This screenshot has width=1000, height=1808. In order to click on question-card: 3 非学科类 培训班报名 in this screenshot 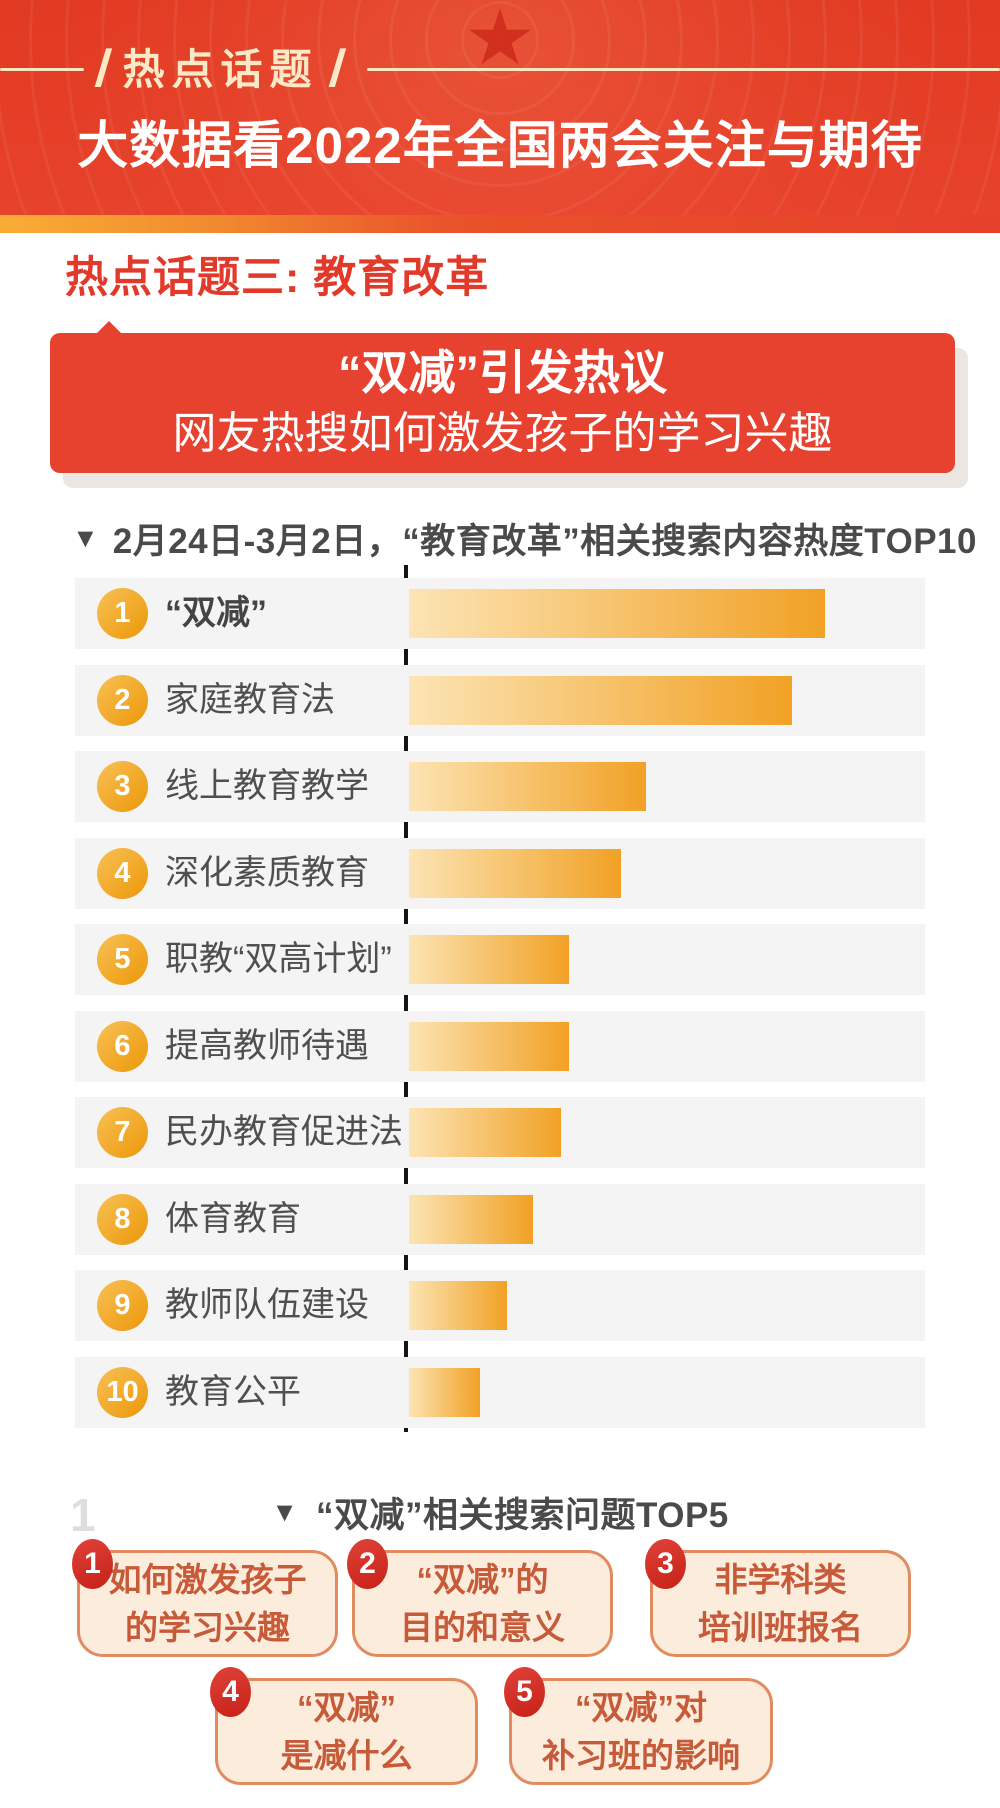, I will do `click(778, 1598)`.